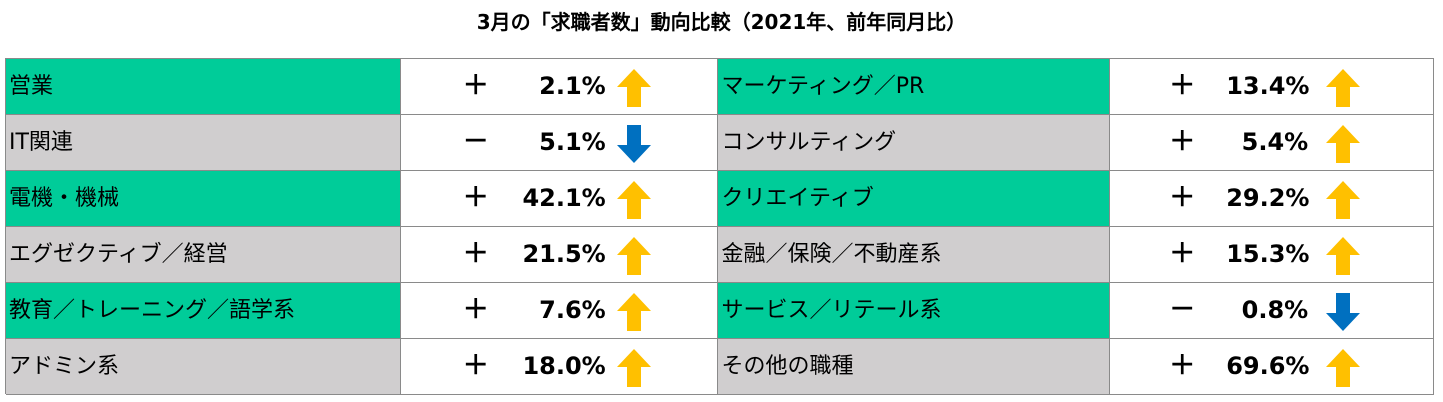 This screenshot has width=1443, height=402. I want to click on change-cell: ＋ 21.5%, so click(559, 255).